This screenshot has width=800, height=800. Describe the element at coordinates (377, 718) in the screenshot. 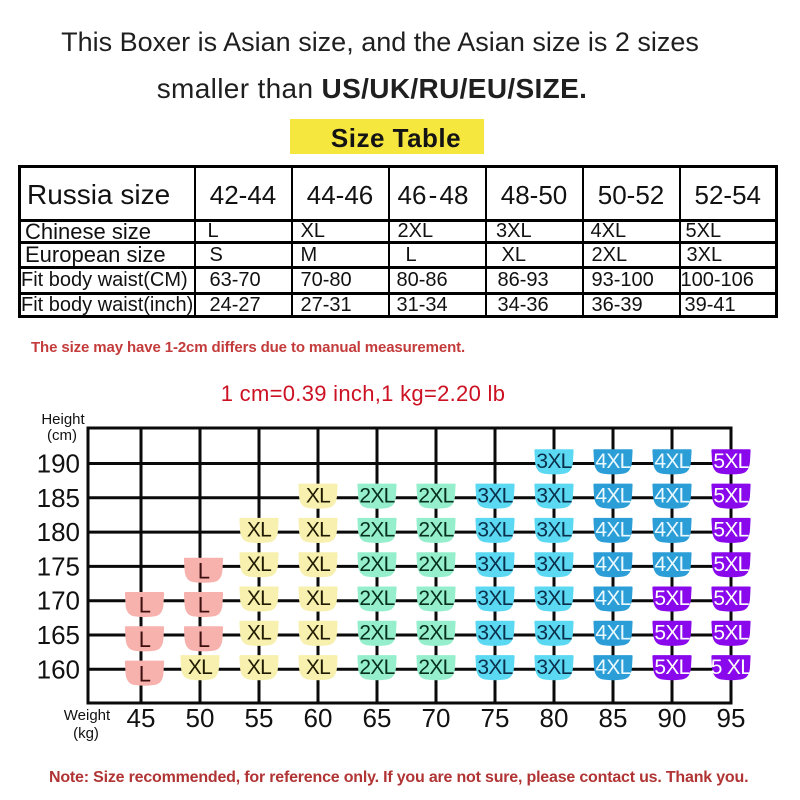

I see `svg-text: 65` at that location.